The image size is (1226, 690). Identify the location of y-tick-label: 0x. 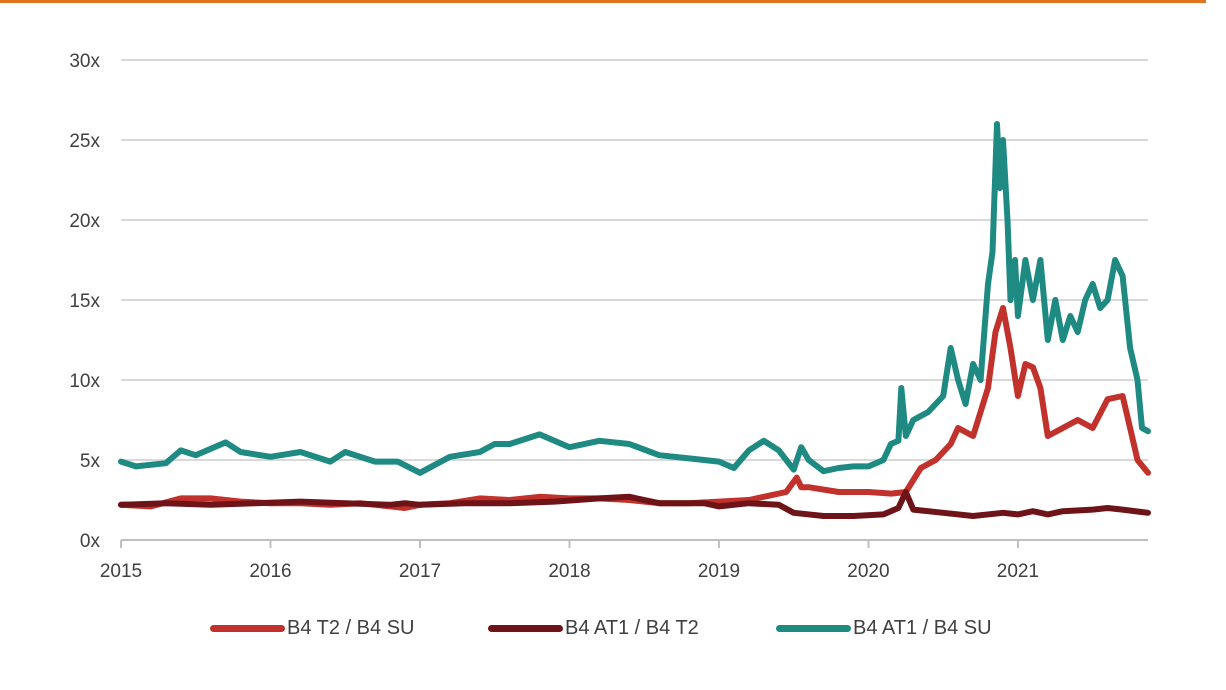
(90, 541).